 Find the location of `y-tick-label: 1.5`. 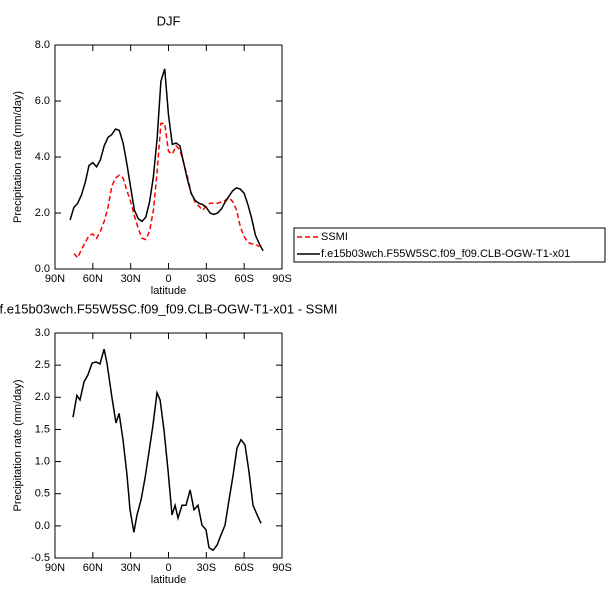

y-tick-label: 1.5 is located at coordinates (42, 429).